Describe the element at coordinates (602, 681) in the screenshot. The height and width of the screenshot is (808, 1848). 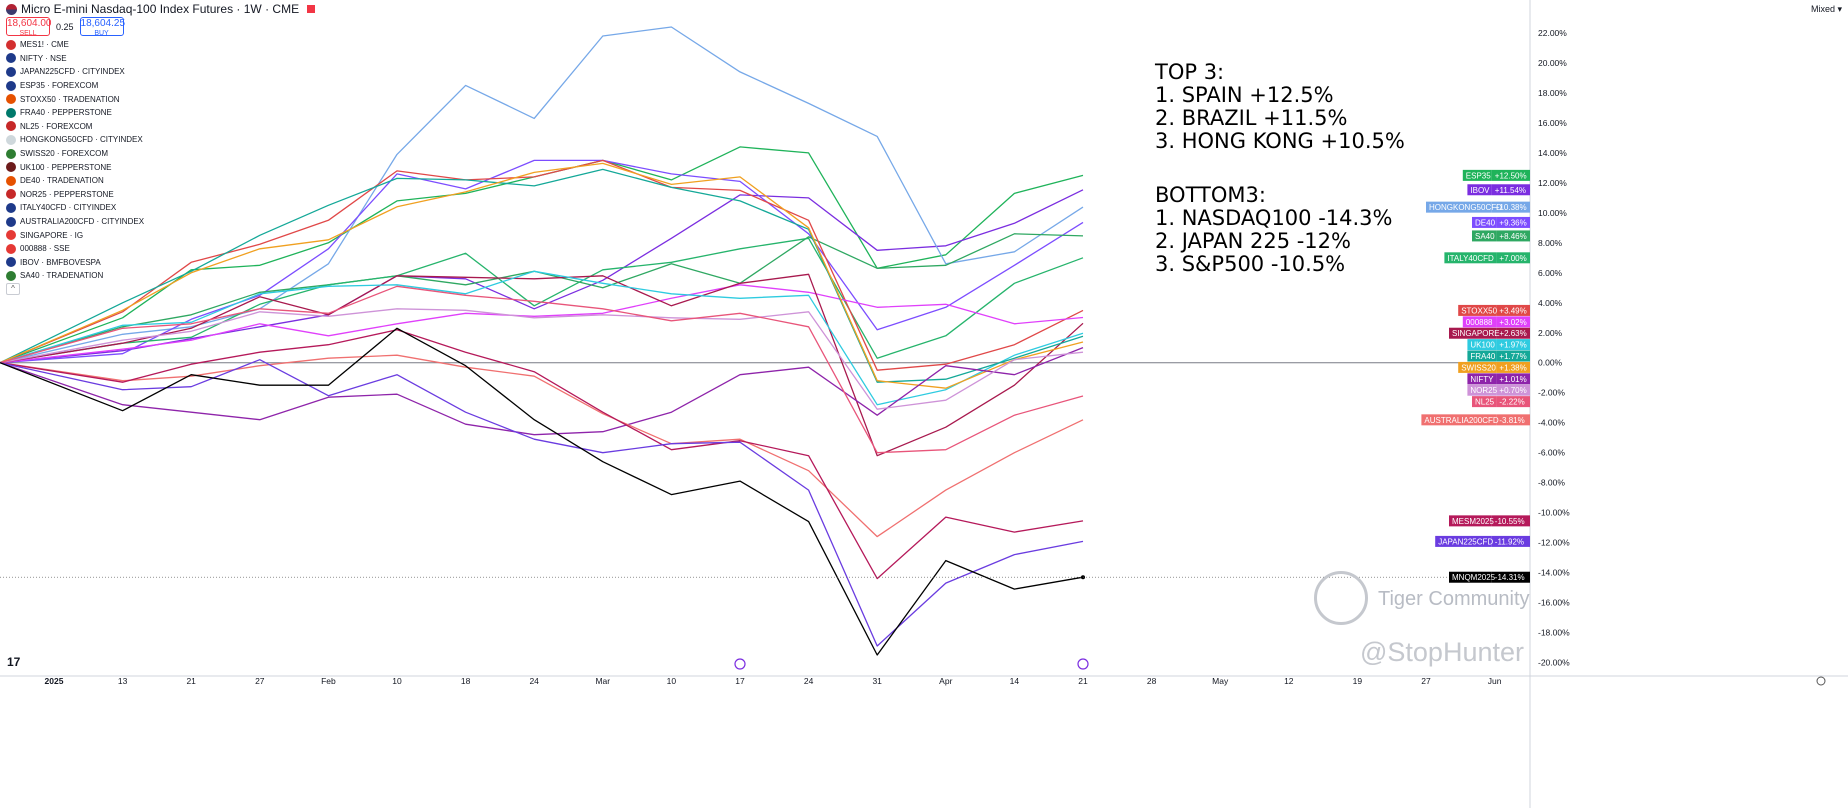
I see `x-tick-label: Mar` at that location.